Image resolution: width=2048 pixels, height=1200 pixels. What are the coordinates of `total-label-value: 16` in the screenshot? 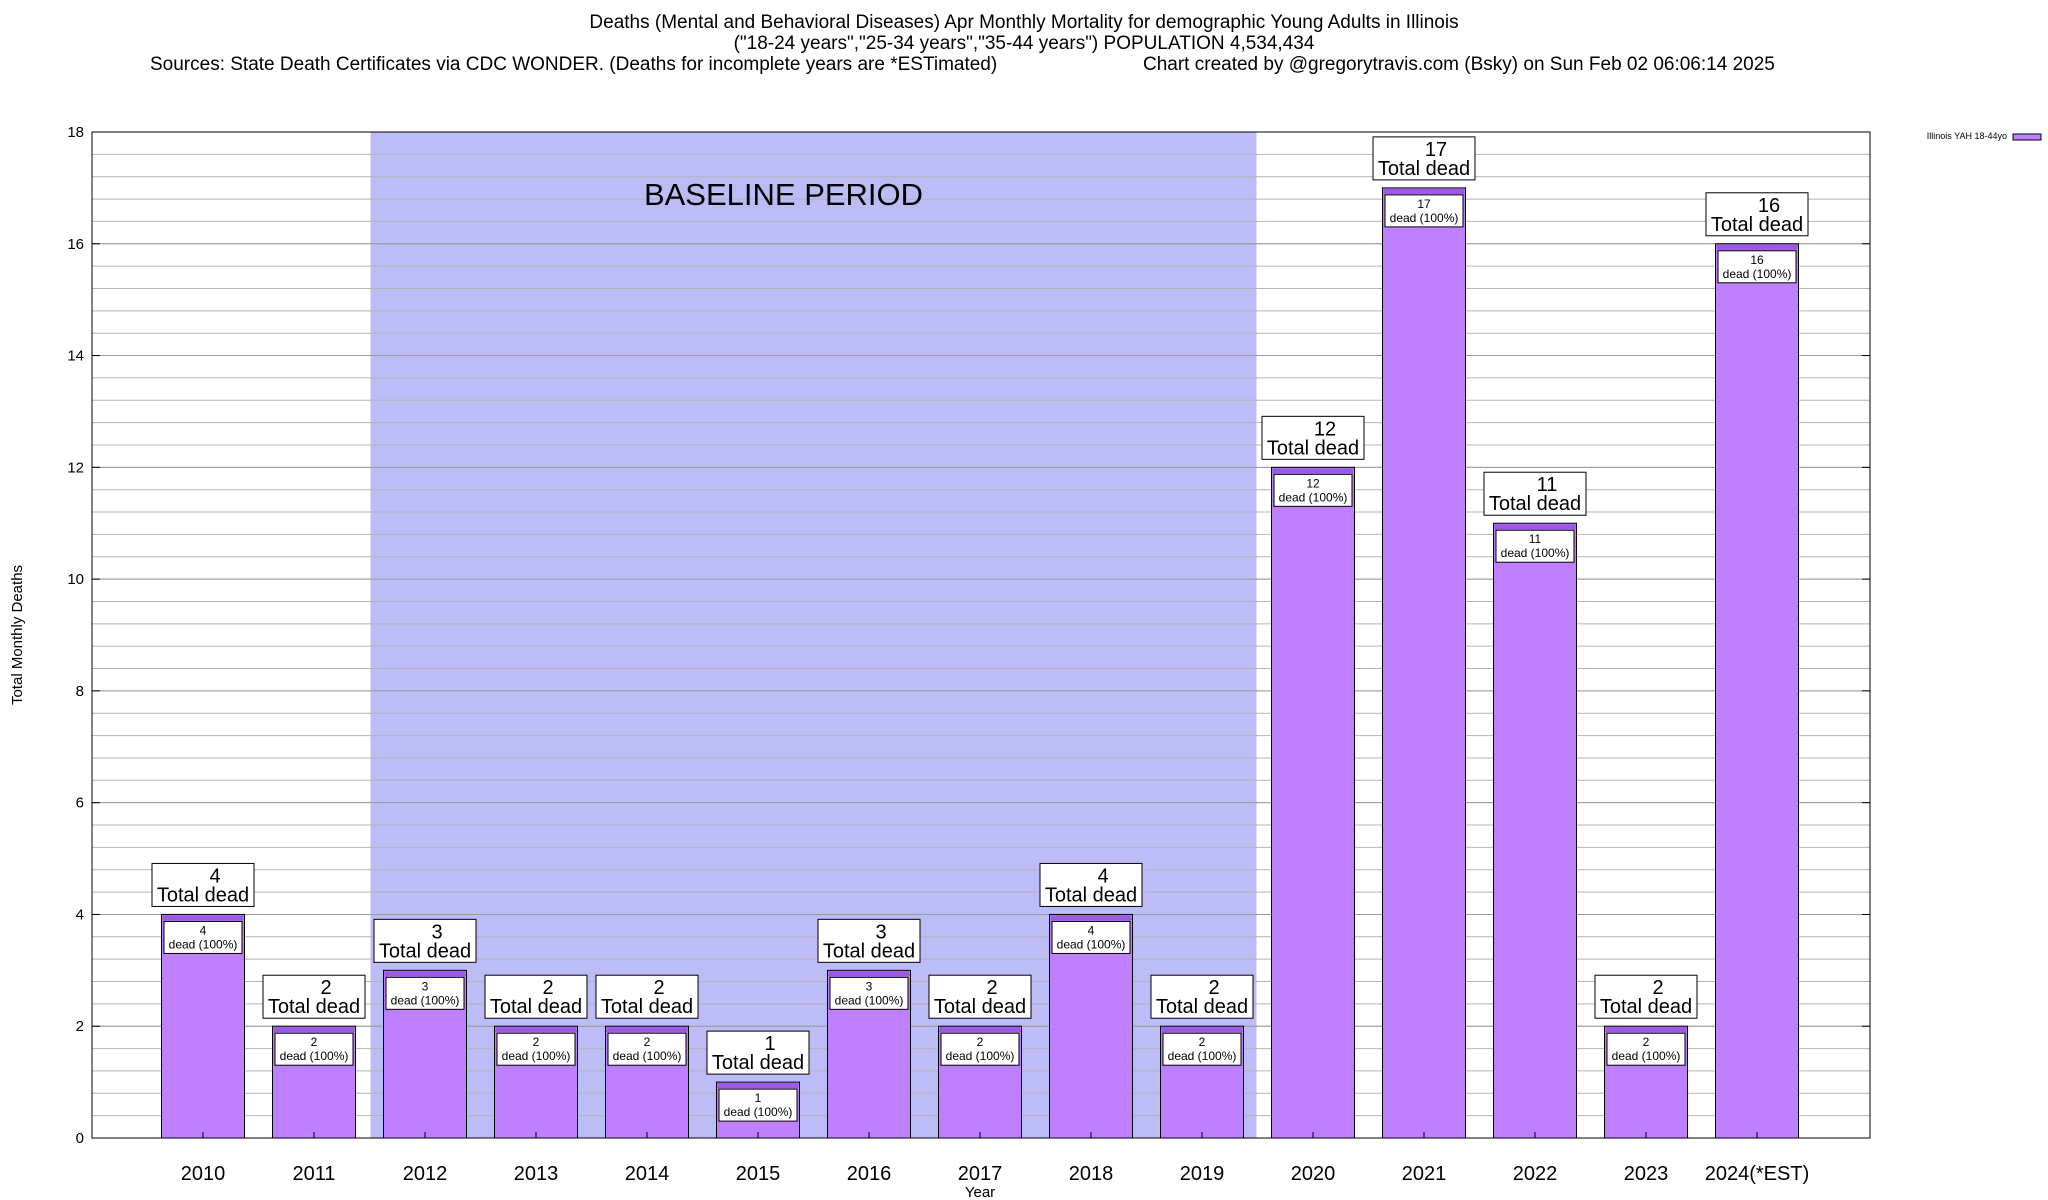 It's located at (1769, 206).